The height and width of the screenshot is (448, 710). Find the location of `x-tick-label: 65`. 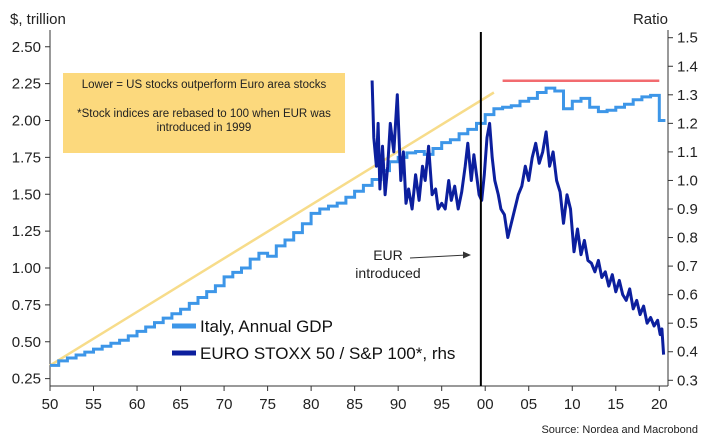

x-tick-label: 65 is located at coordinates (180, 404).